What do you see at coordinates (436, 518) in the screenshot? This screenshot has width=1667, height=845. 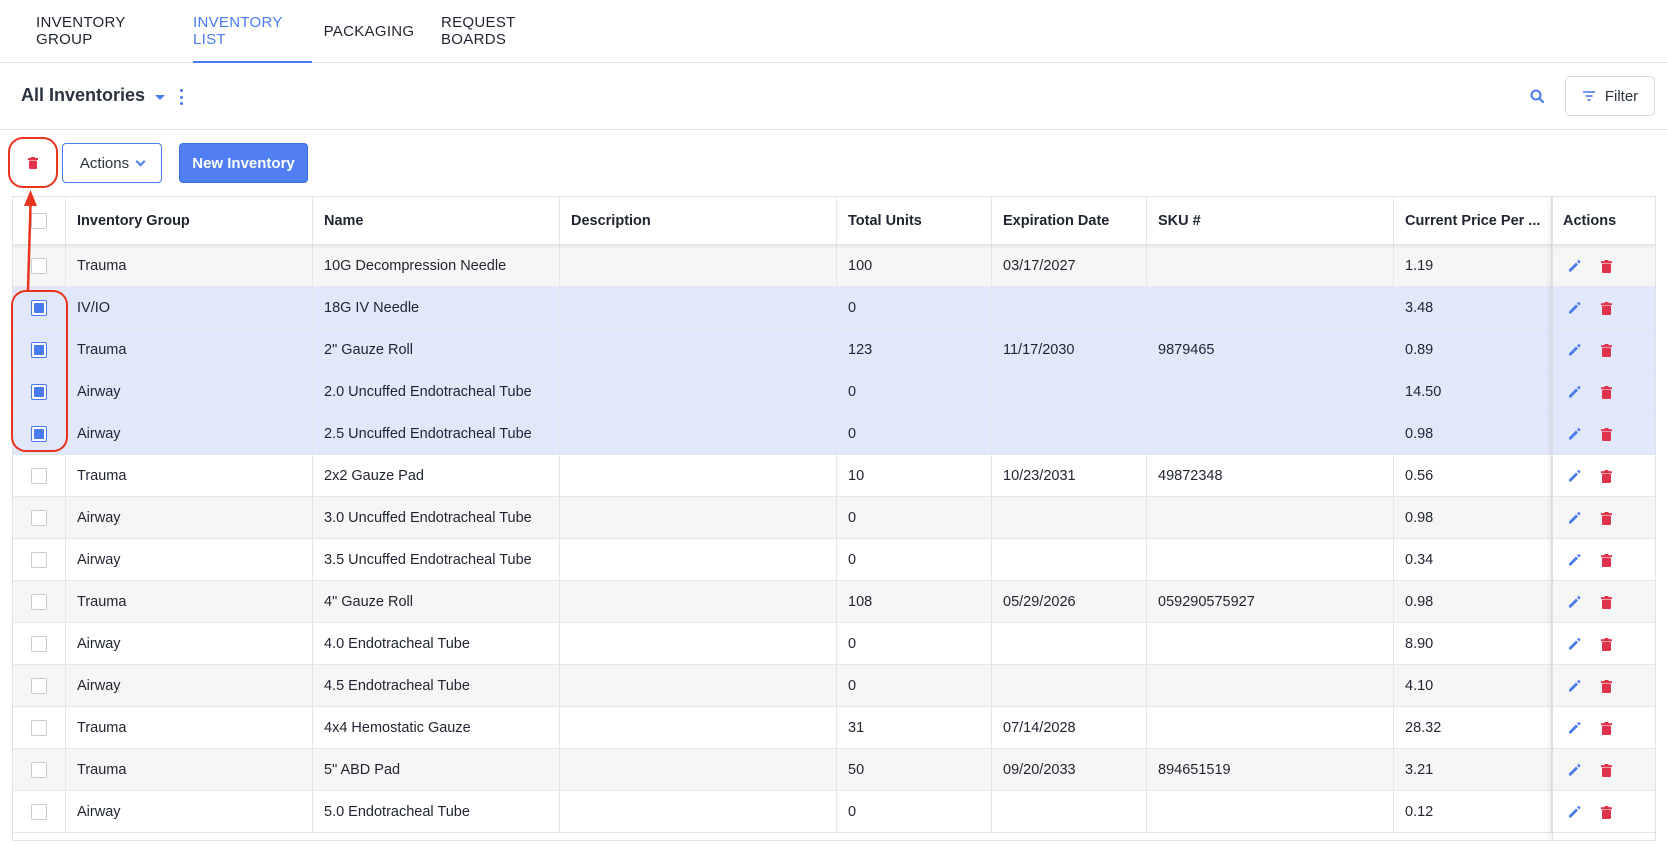 I see `cell-name: 3.0 Uncuffed Endotracheal Tube` at bounding box center [436, 518].